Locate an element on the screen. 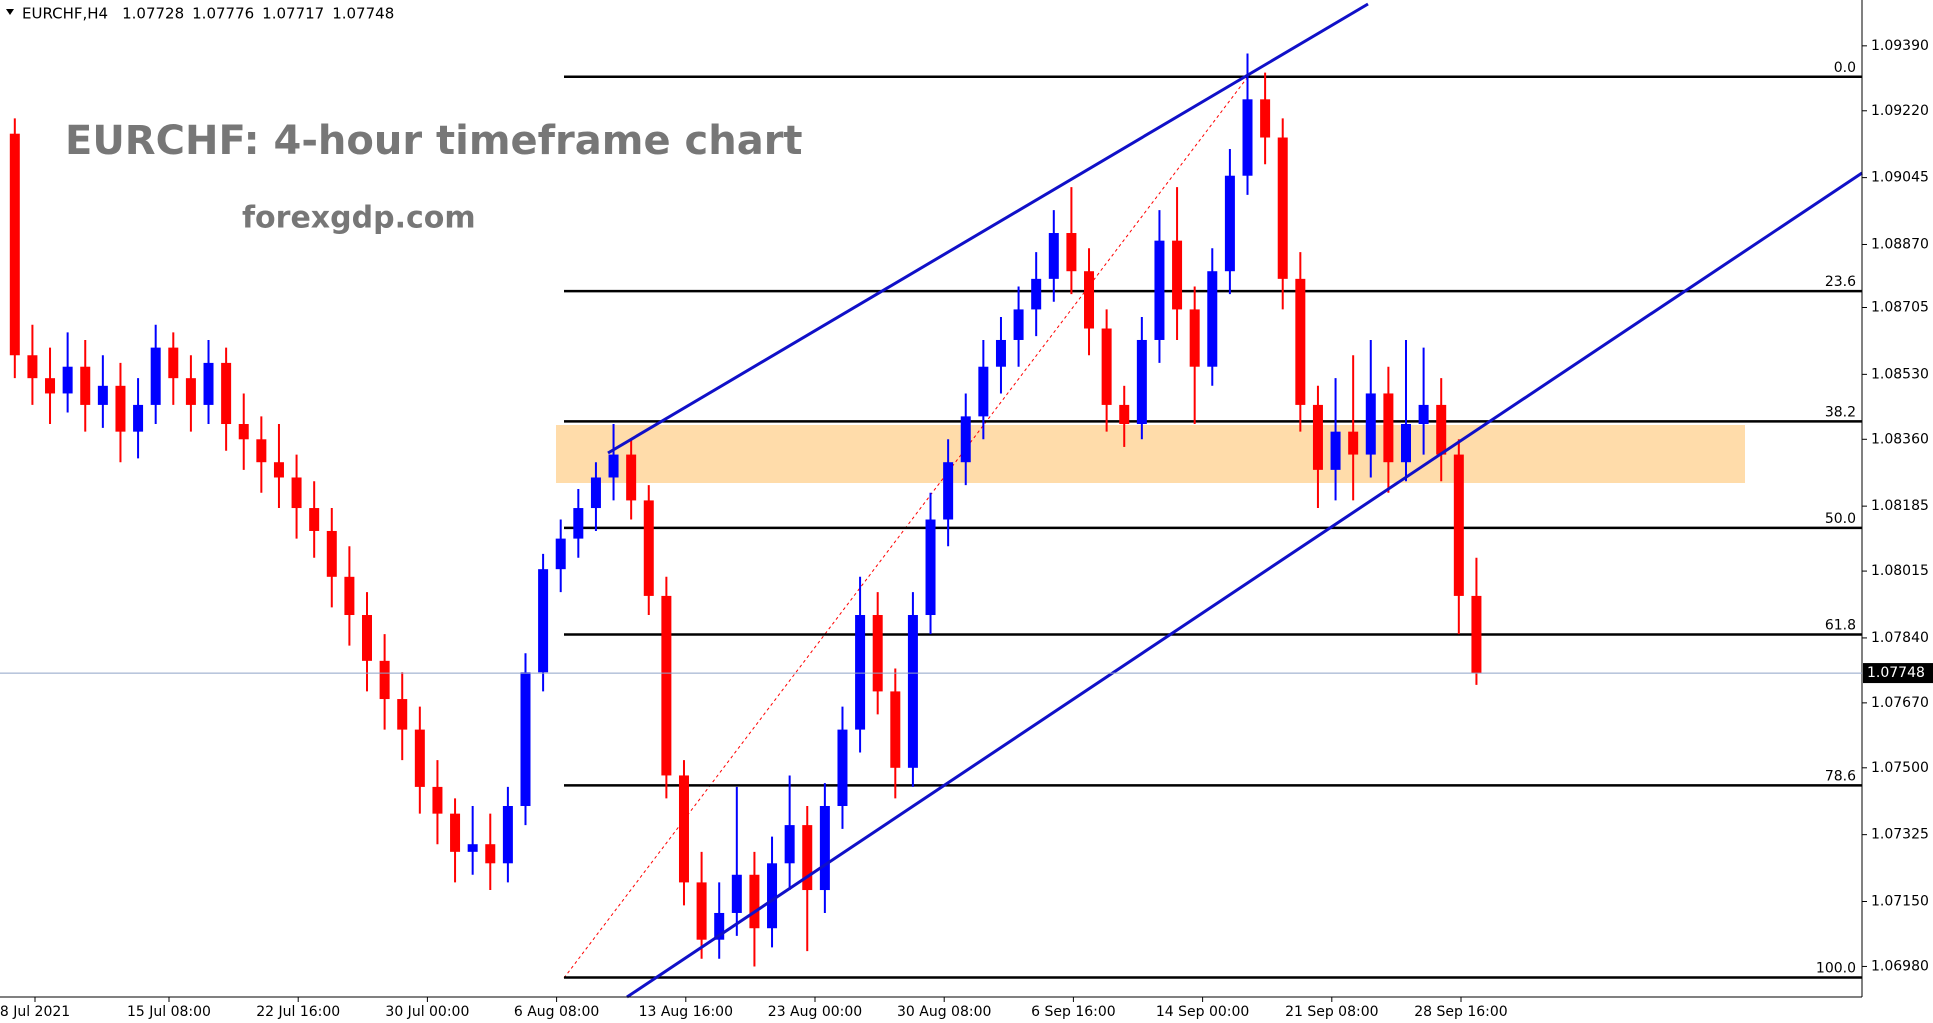 The height and width of the screenshot is (1023, 1933). fib-label: 100.0 is located at coordinates (1836, 969).